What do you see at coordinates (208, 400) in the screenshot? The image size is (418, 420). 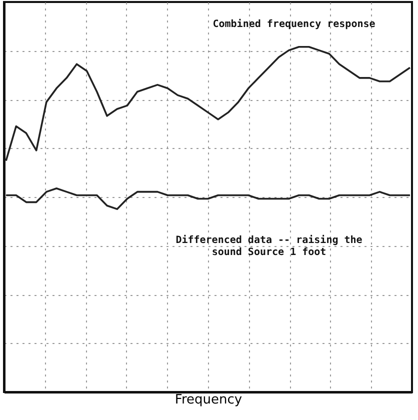 I see `x-axis-title: Frequency` at bounding box center [208, 400].